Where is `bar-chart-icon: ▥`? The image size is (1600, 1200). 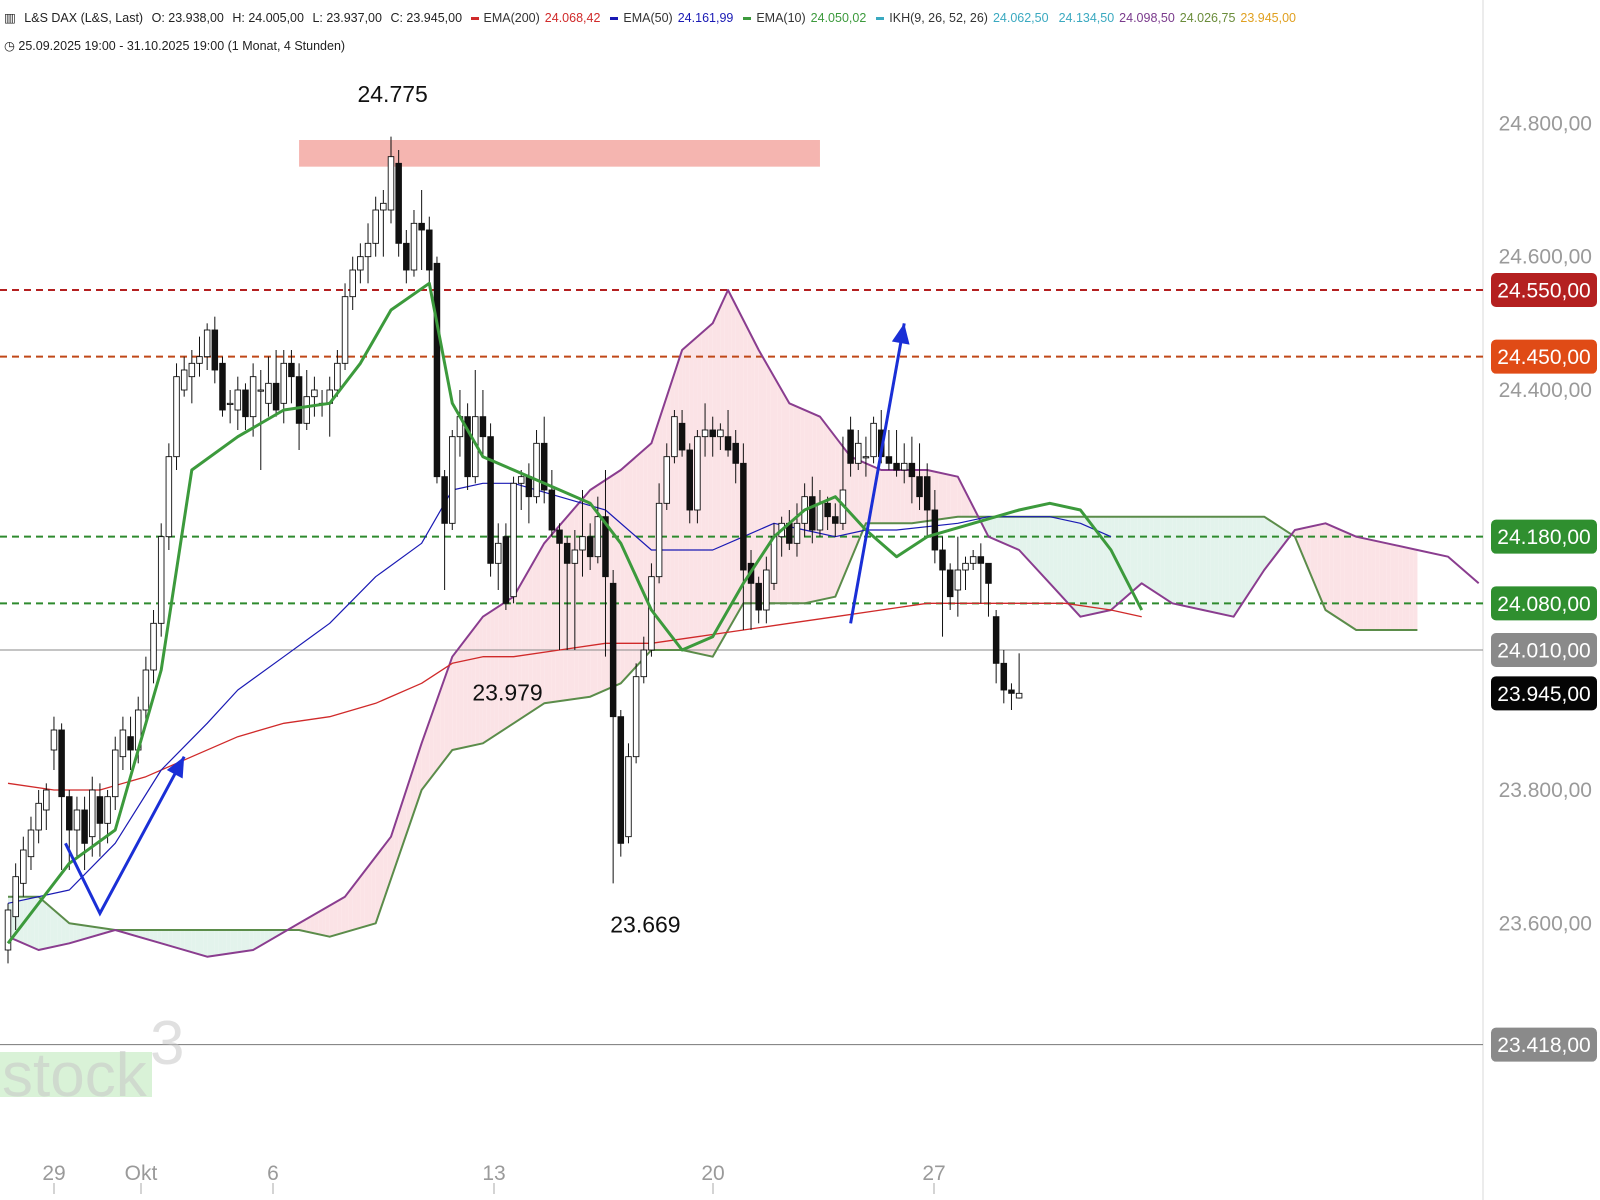 bar-chart-icon: ▥ is located at coordinates (10, 18).